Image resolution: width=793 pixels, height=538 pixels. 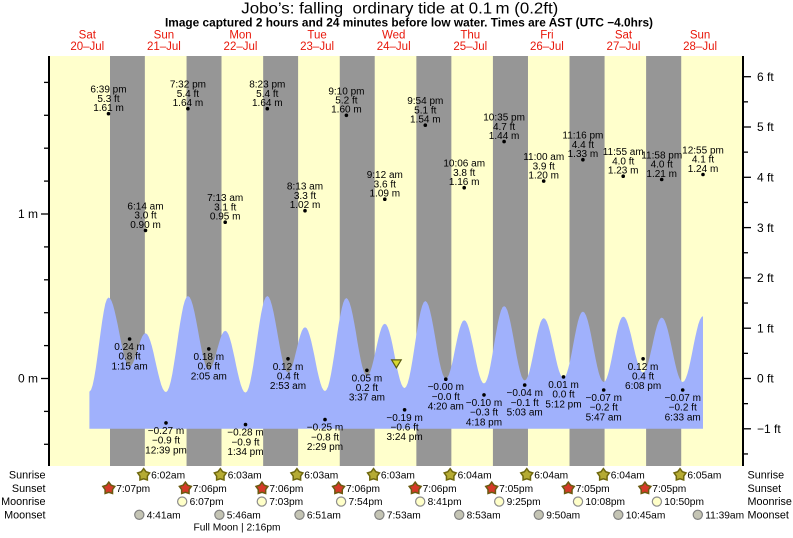 What do you see at coordinates (604, 417) in the screenshot?
I see `svg-text: 5:47 am` at bounding box center [604, 417].